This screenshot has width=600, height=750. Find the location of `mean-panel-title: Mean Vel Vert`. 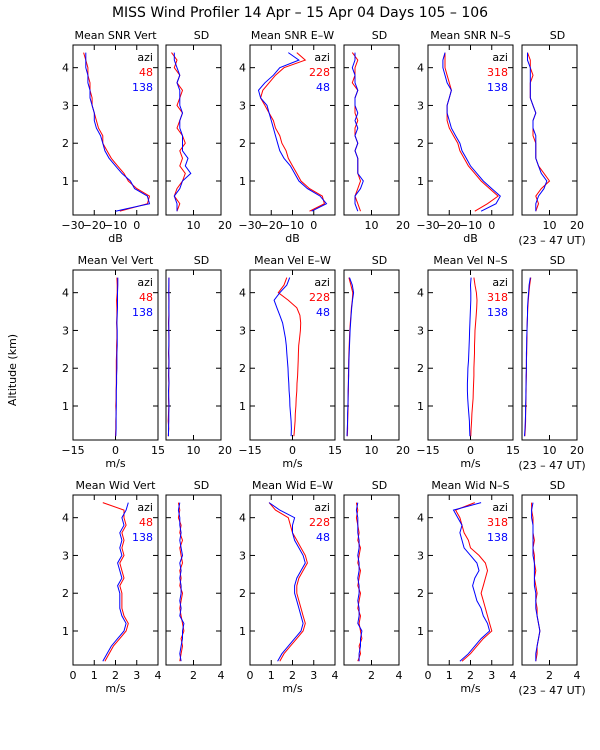

mean-panel-title: Mean Vel Vert is located at coordinates (116, 260).